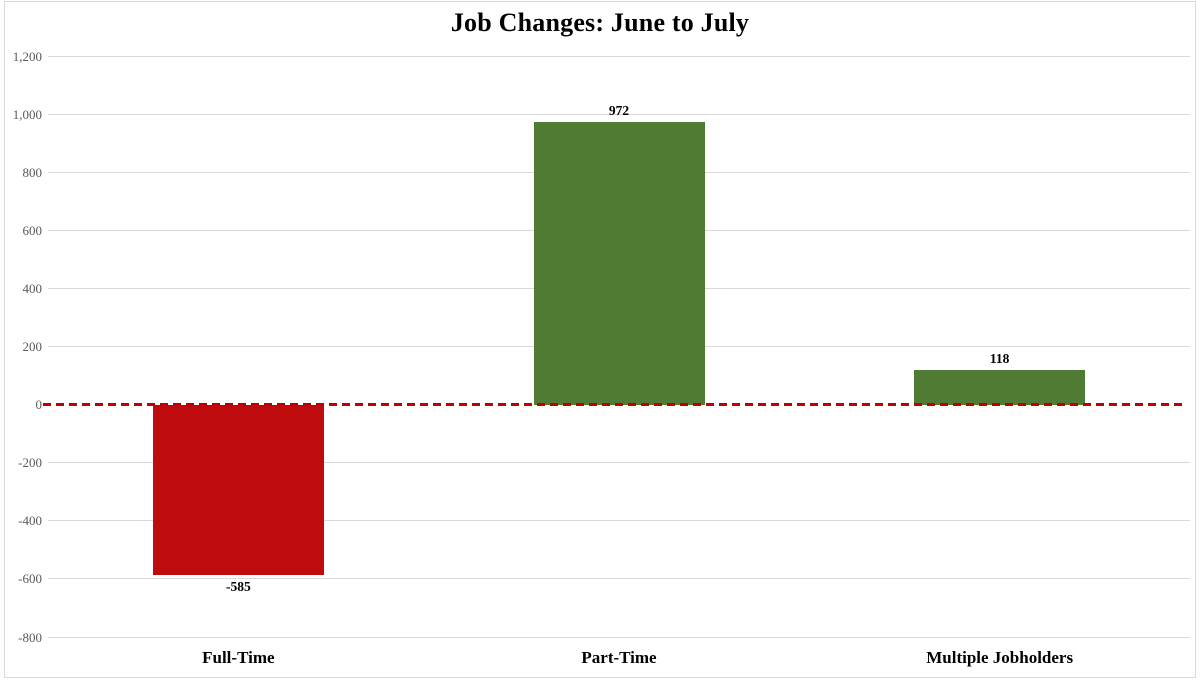 The image size is (1200, 680). What do you see at coordinates (27, 114) in the screenshot?
I see `ytick-label-1000: 1,000` at bounding box center [27, 114].